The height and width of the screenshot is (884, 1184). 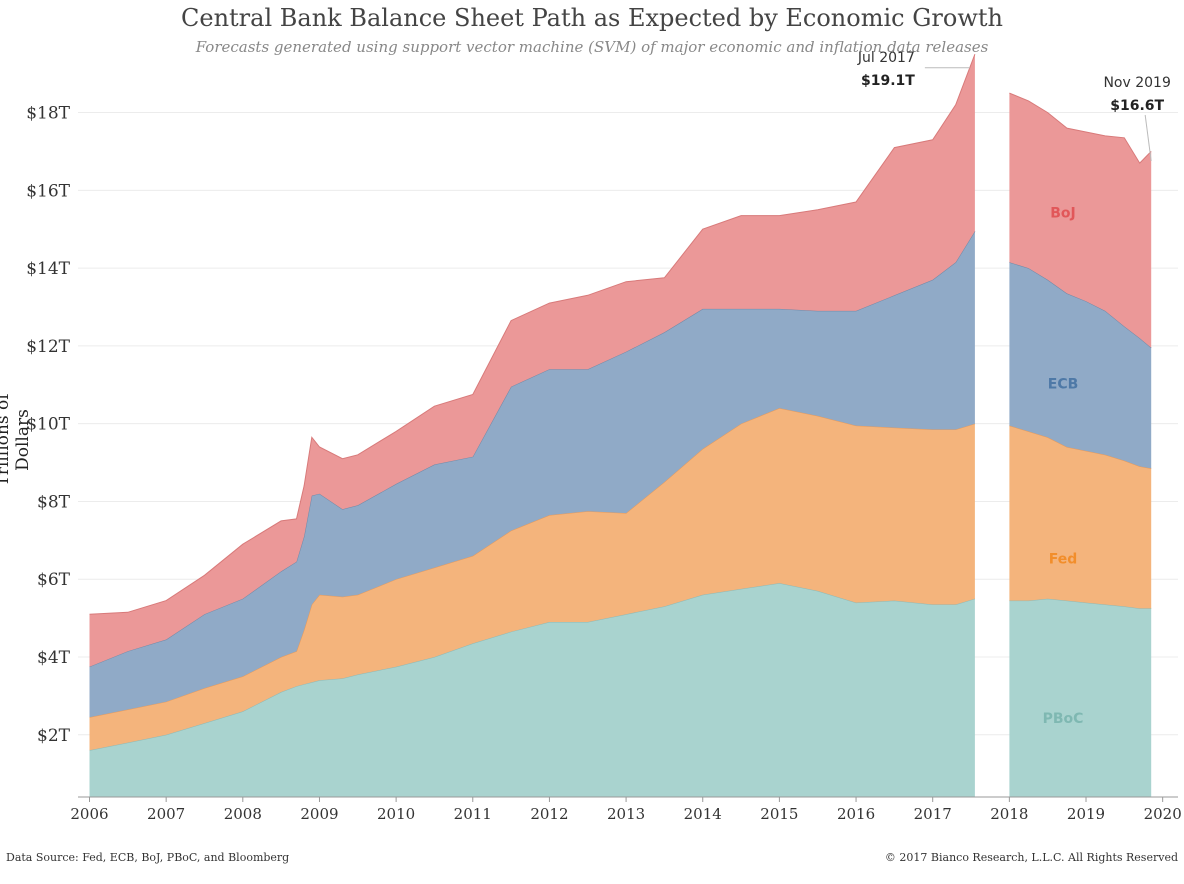 I want to click on x-tick-label: 2017, so click(x=933, y=814).